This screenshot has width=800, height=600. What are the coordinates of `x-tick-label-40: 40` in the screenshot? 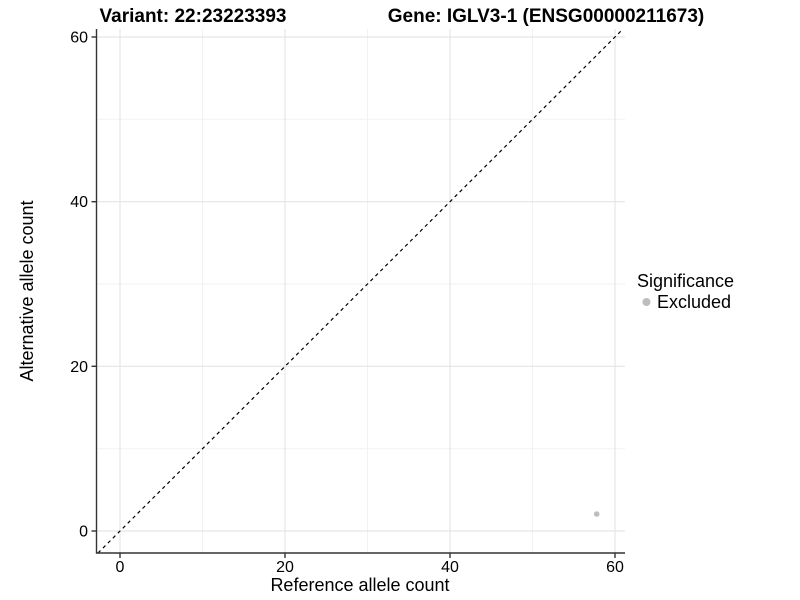 It's located at (450, 567).